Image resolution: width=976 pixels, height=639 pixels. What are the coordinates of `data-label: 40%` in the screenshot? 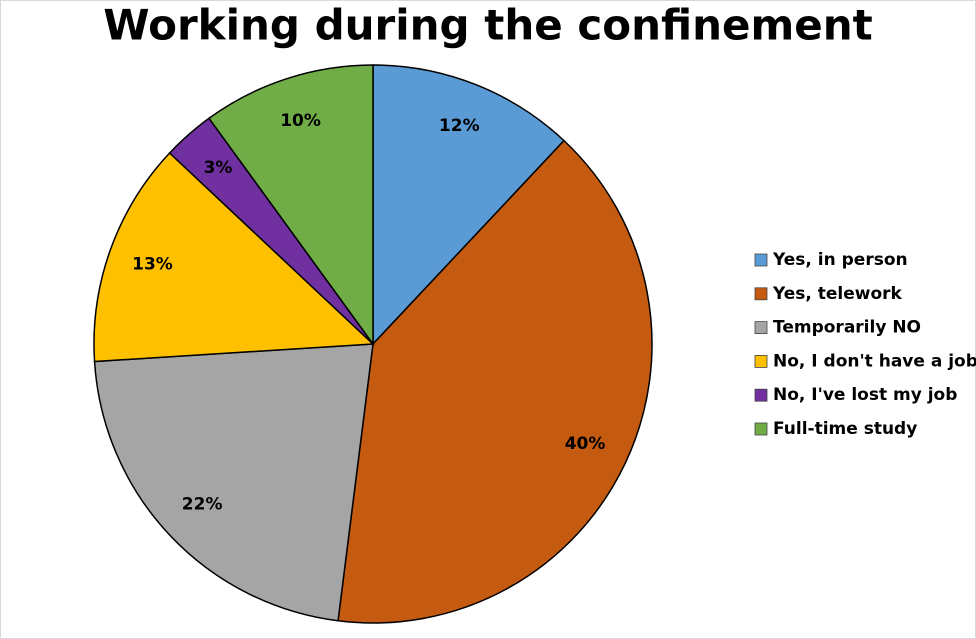 It's located at (585, 444).